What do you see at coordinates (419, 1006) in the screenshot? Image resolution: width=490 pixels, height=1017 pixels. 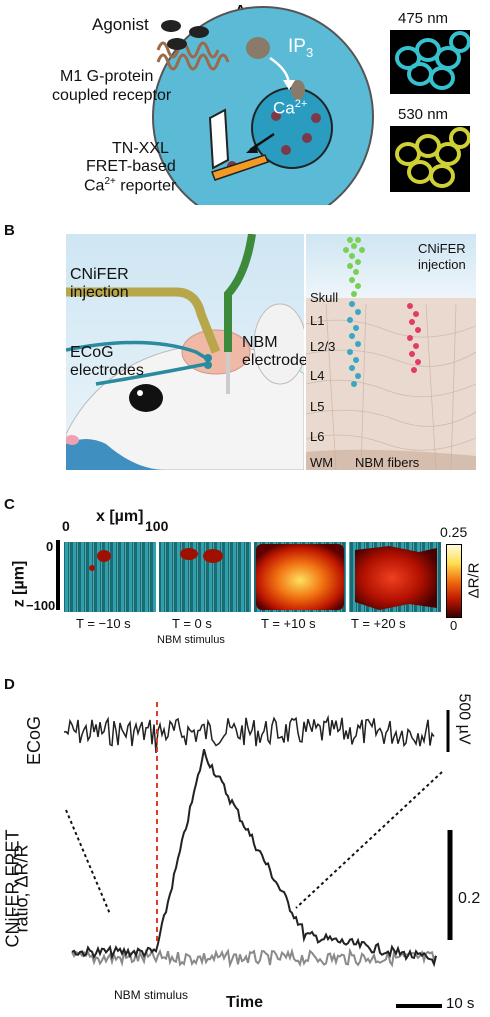 I see `time-scale-bar` at bounding box center [419, 1006].